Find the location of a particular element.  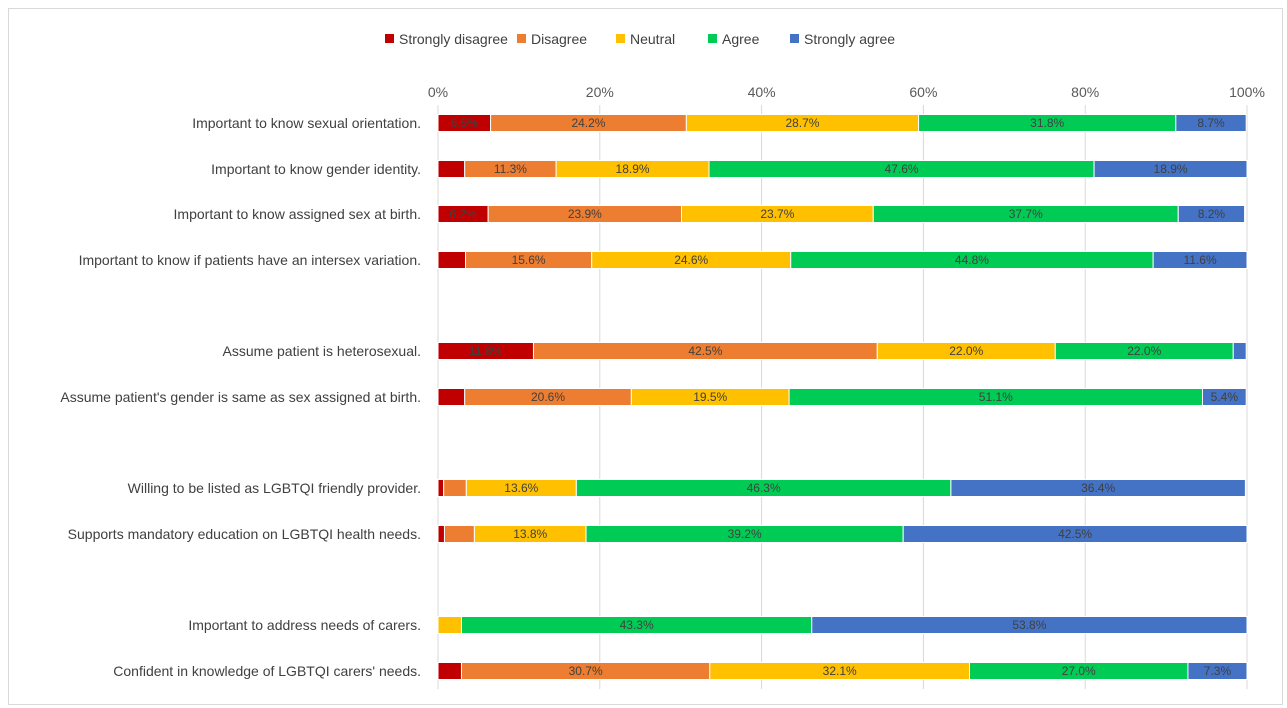

data-label: 32.1% is located at coordinates (840, 671).